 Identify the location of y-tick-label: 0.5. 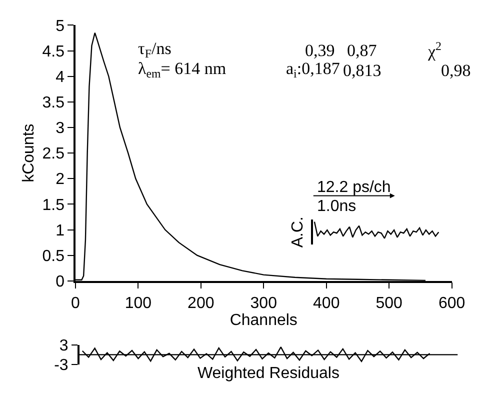
(53, 256).